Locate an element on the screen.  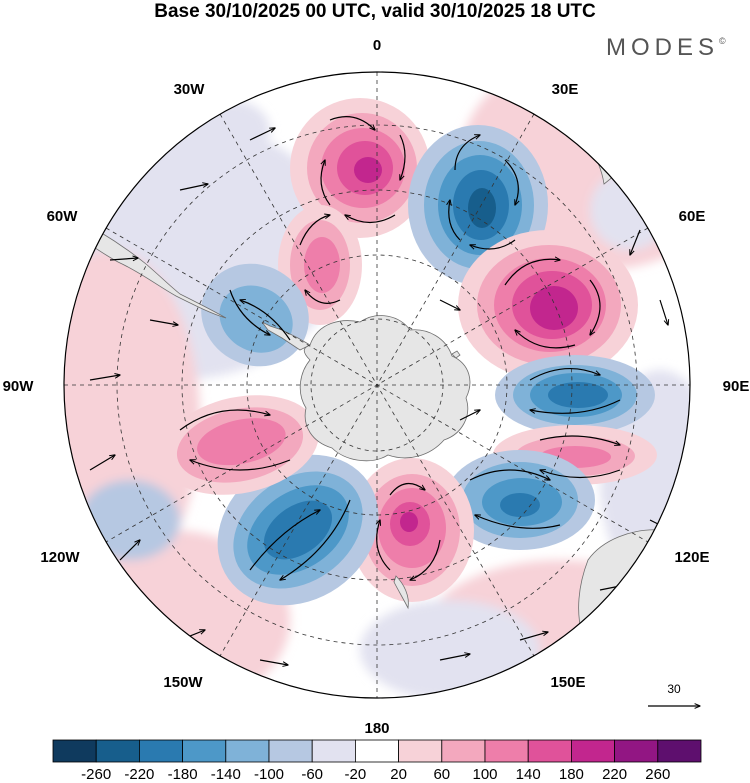
colorbar-label: 220 is located at coordinates (614, 774).